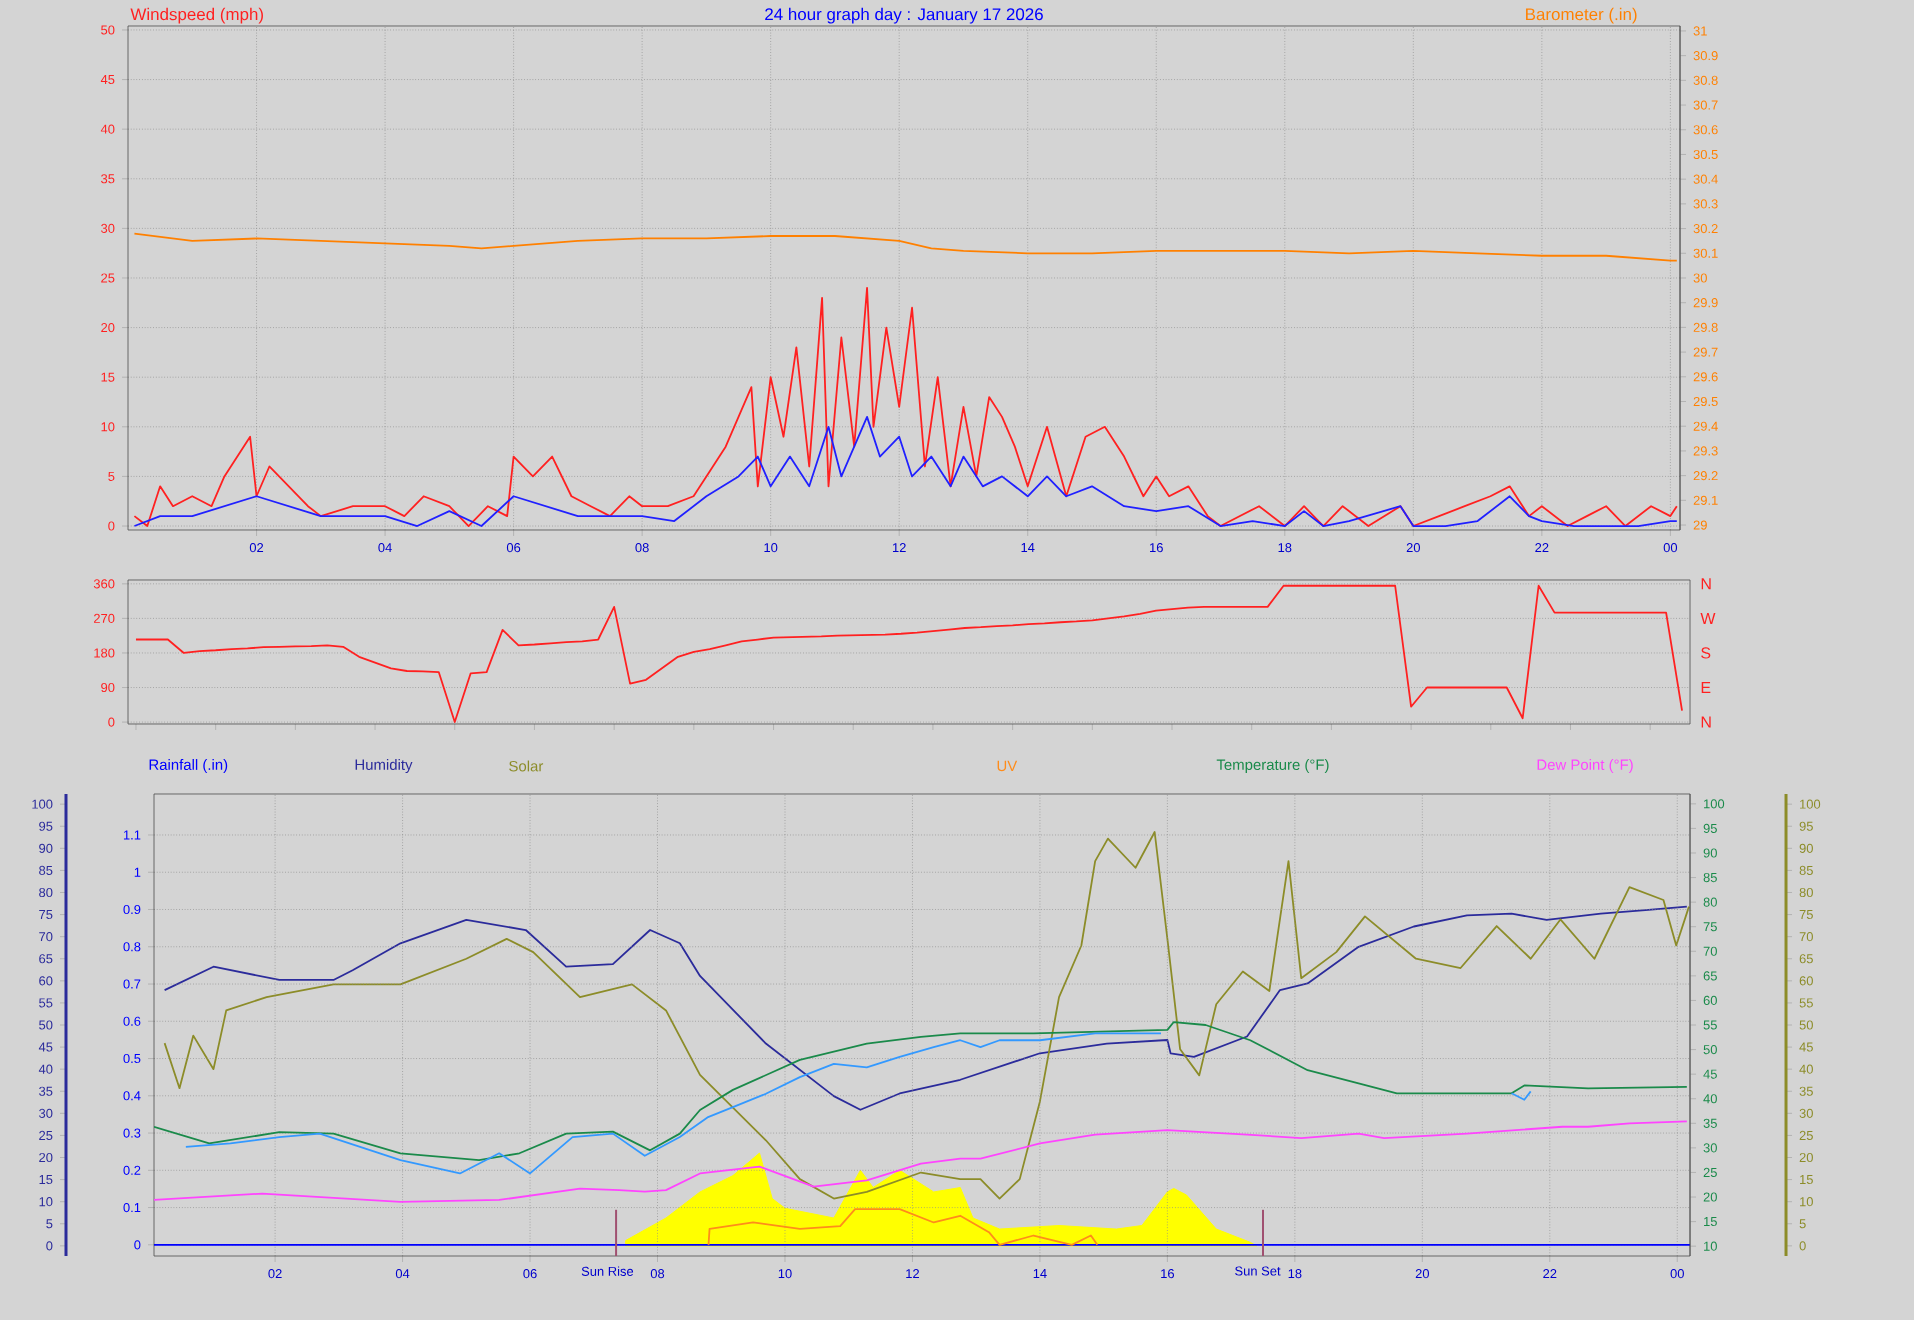  What do you see at coordinates (904, 15) in the screenshot?
I see `chart-title: 24 hour graph day : January 17 2026` at bounding box center [904, 15].